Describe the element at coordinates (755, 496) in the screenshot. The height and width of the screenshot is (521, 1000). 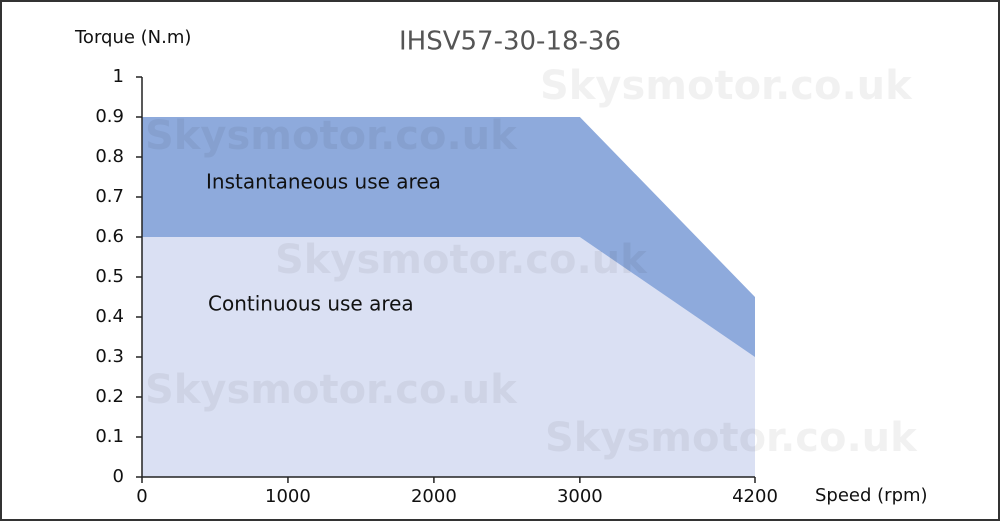
I see `x-tick-label: 4200` at that location.